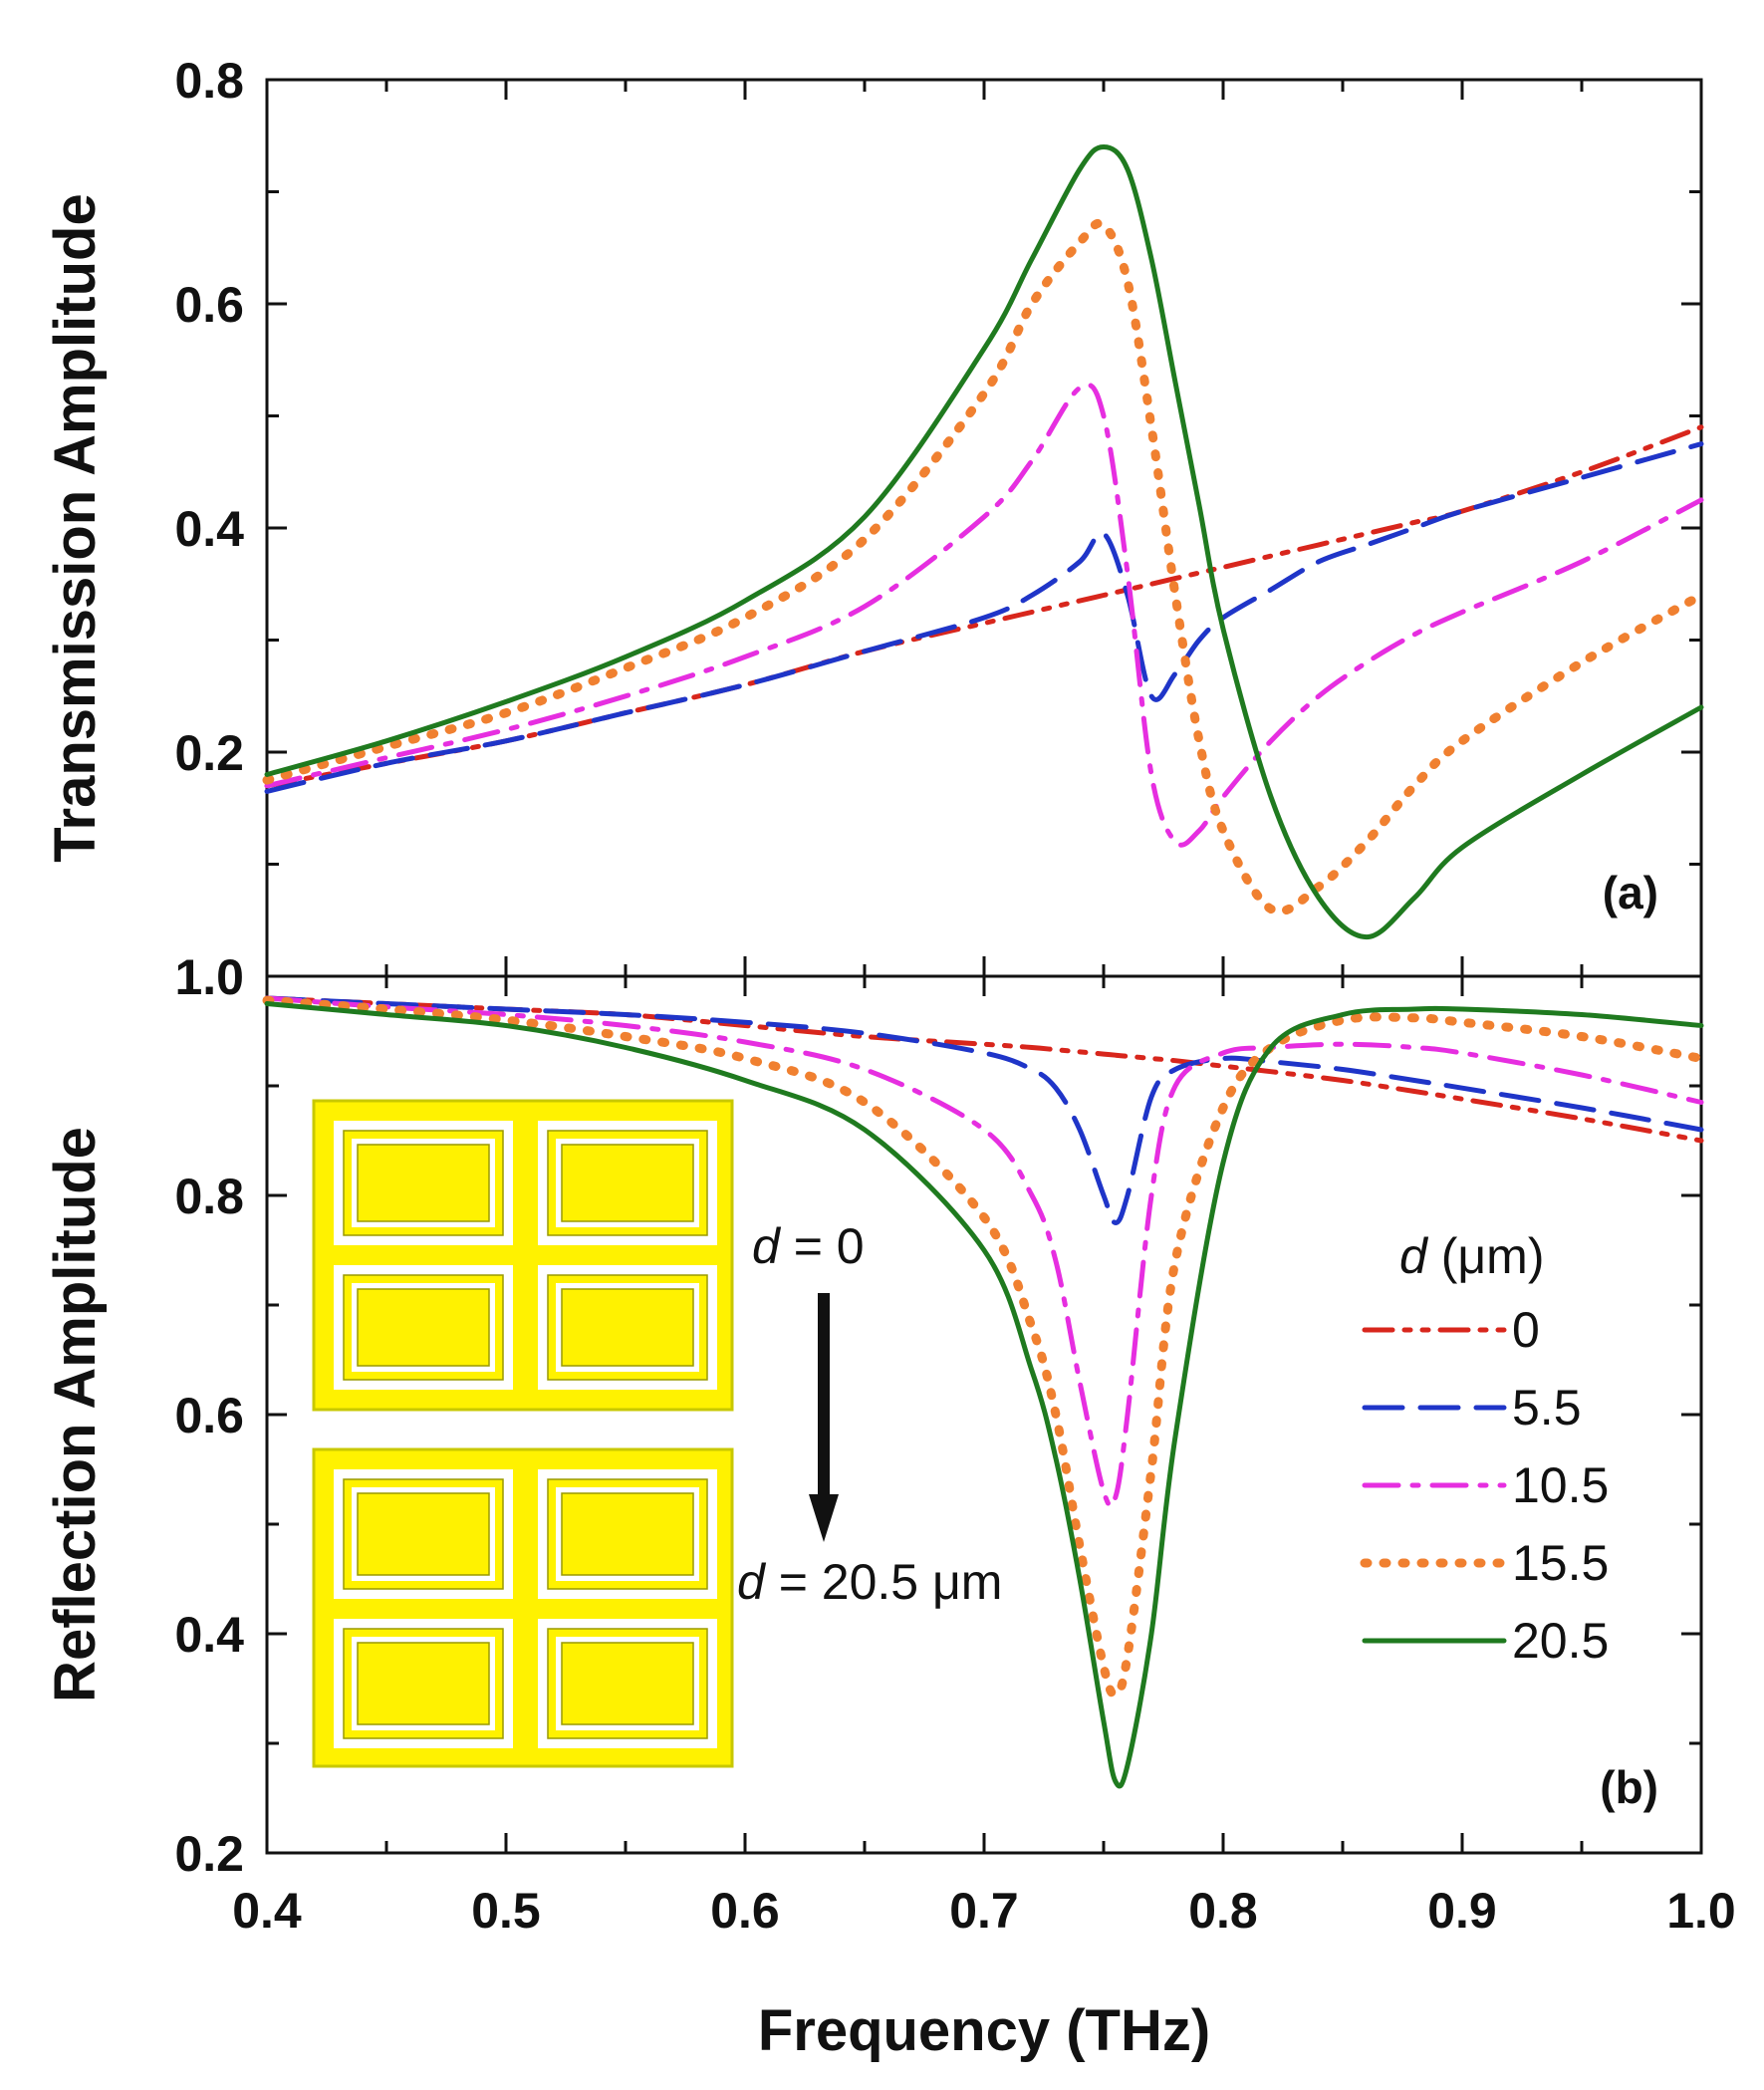 The height and width of the screenshot is (2090, 1764). Describe the element at coordinates (1526, 1330) in the screenshot. I see `legend-label: 0` at that location.